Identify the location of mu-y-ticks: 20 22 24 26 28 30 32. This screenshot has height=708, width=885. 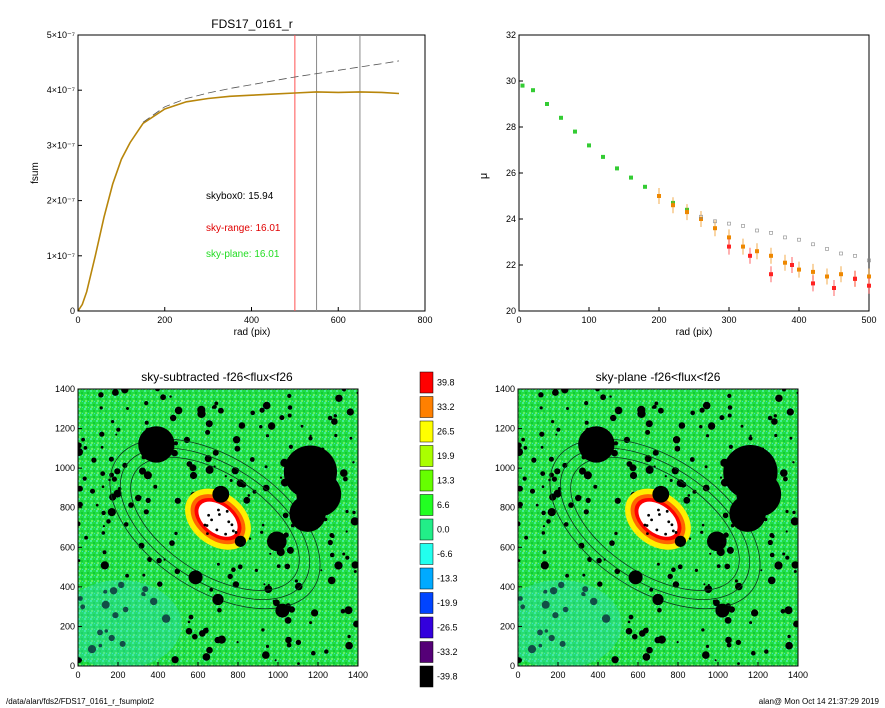
(514, 173).